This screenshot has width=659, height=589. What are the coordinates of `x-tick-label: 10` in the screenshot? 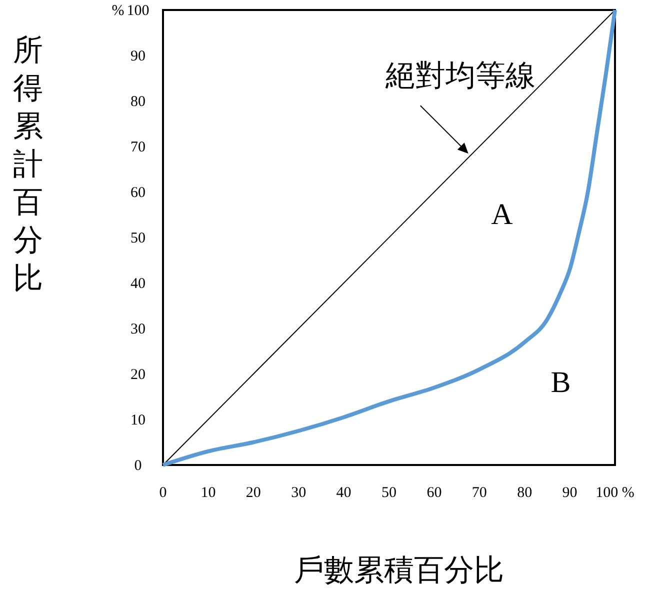 It's located at (208, 493).